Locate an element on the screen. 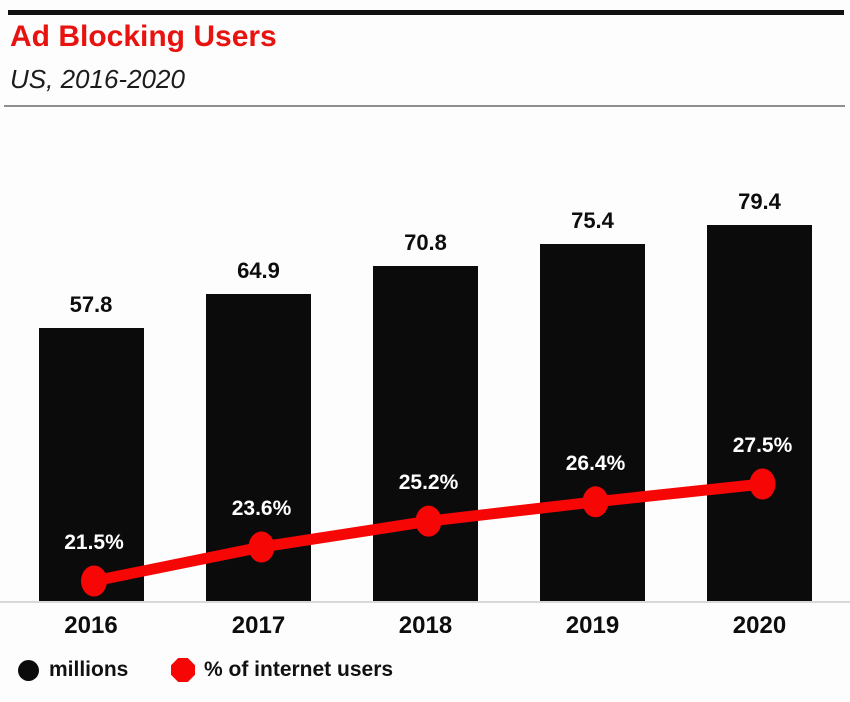 The image size is (850, 702). chart-subtitle: US, 2016-2020 is located at coordinates (97, 79).